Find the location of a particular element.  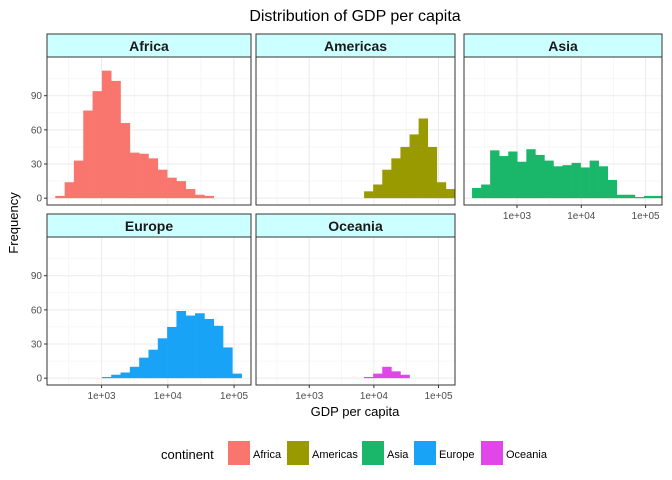

facet-strip-americas is located at coordinates (355, 45).